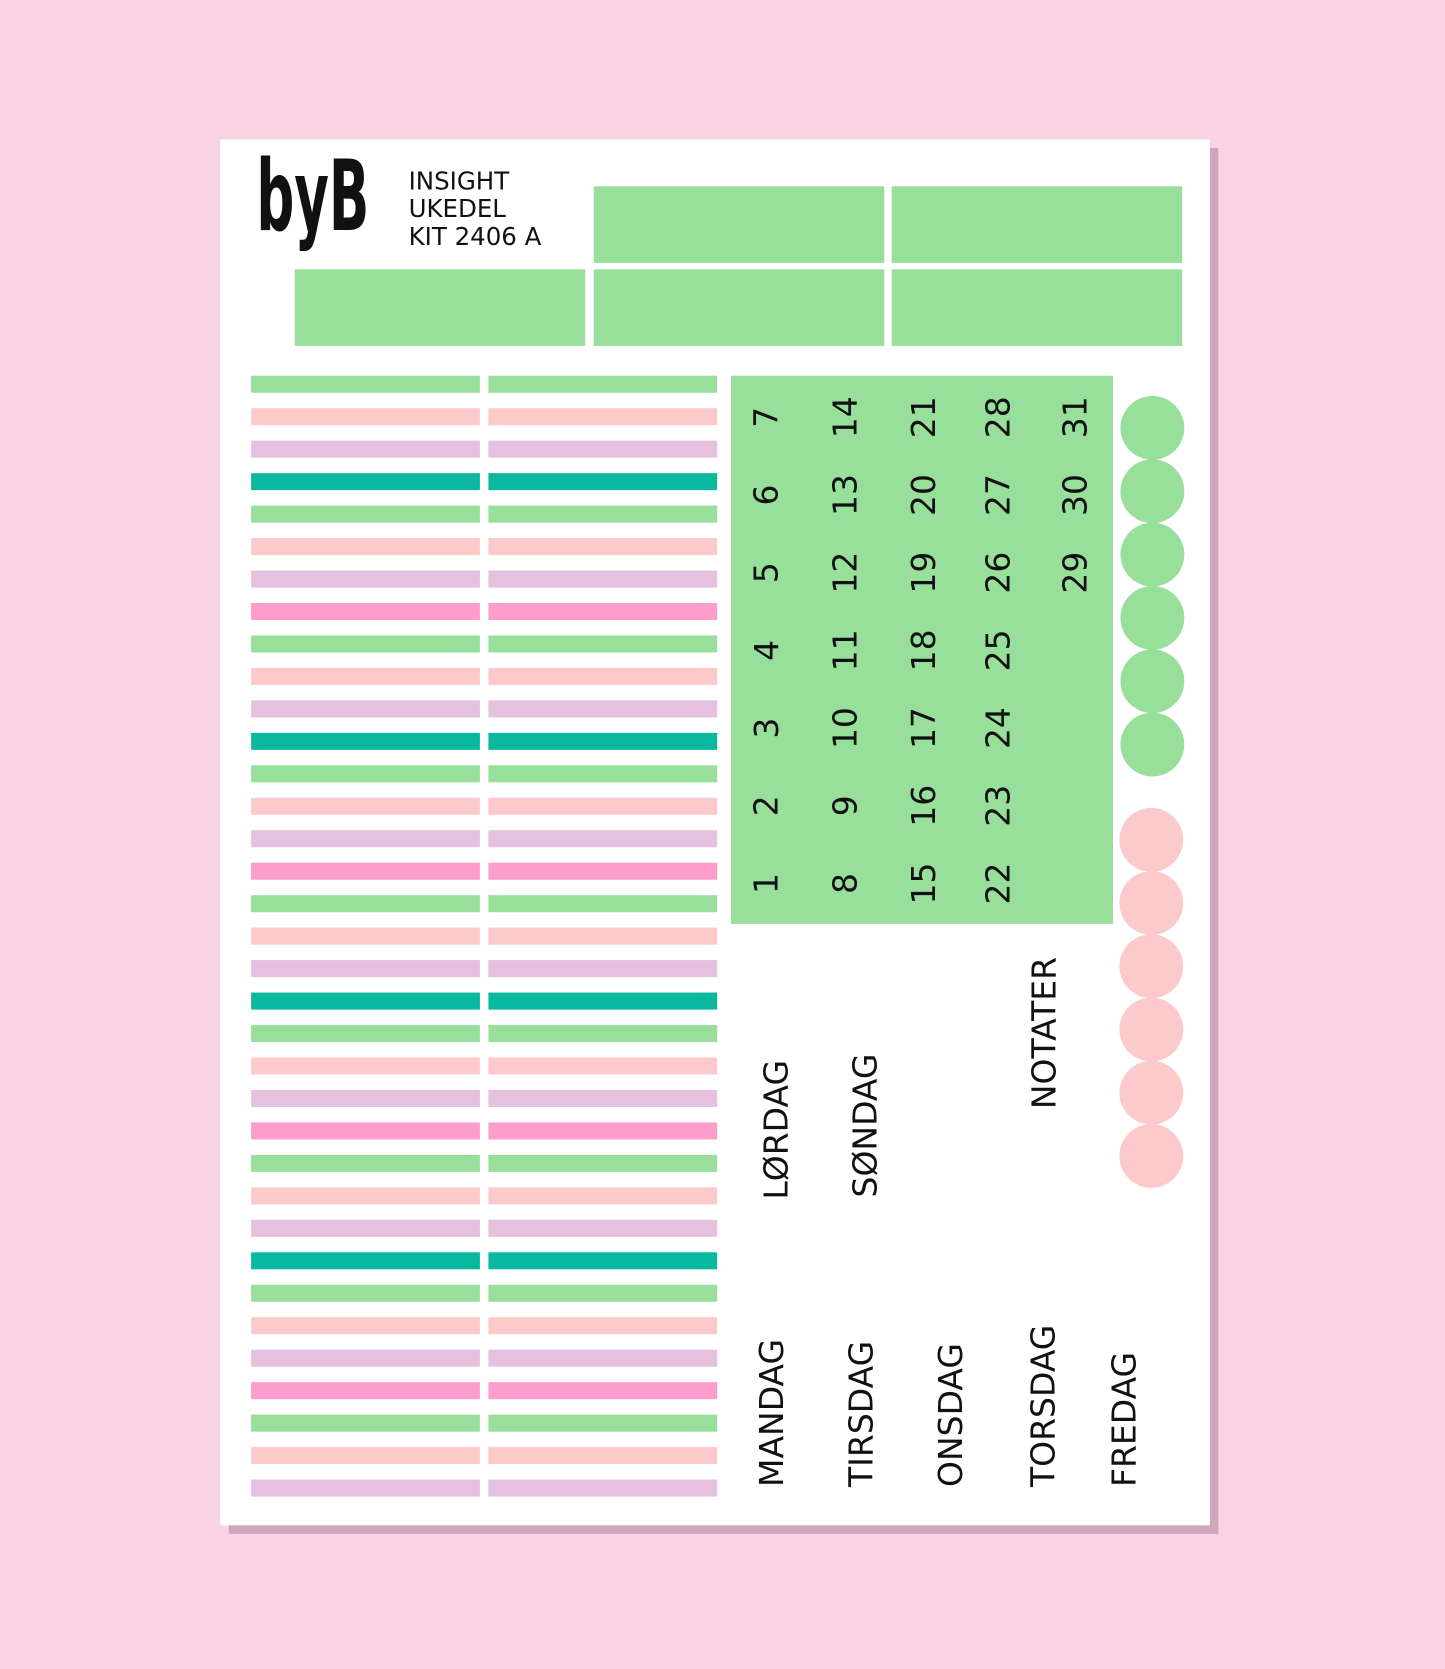 This screenshot has width=1445, height=1669. Describe the element at coordinates (766, 883) in the screenshot. I see `calendar-day: 1` at that location.